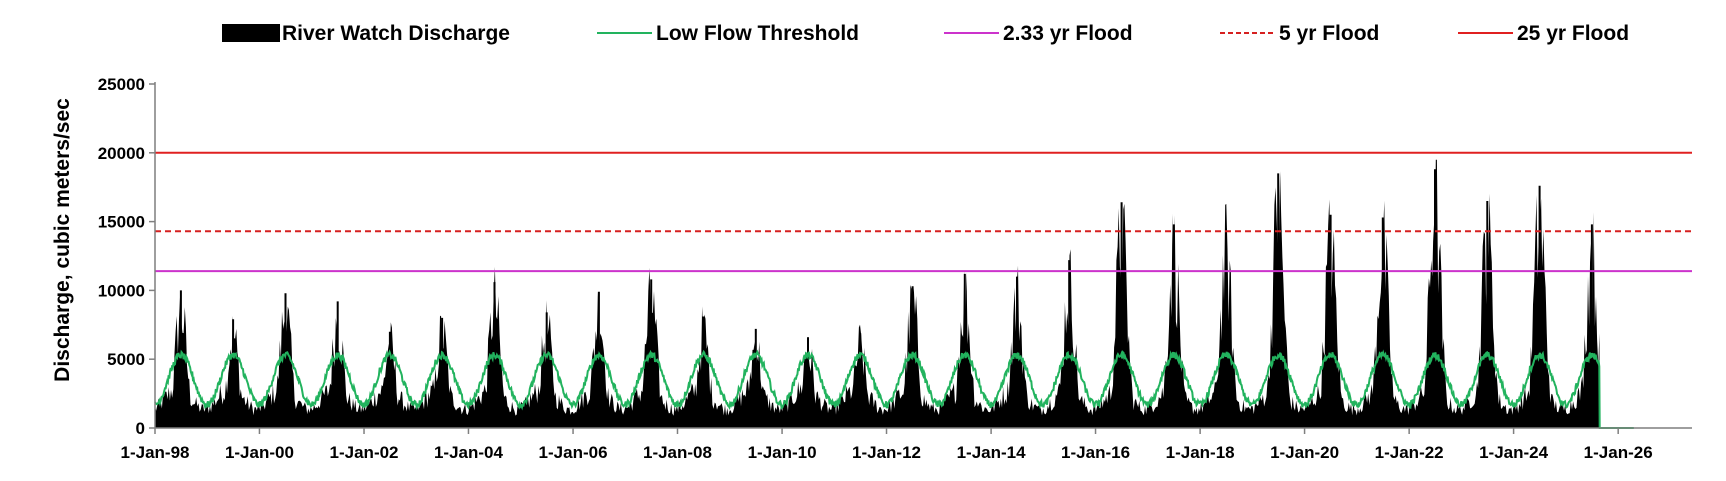 Image resolution: width=1726 pixels, height=481 pixels. What do you see at coordinates (259, 452) in the screenshot?
I see `x-tick-label: 1-Jan-00` at bounding box center [259, 452].